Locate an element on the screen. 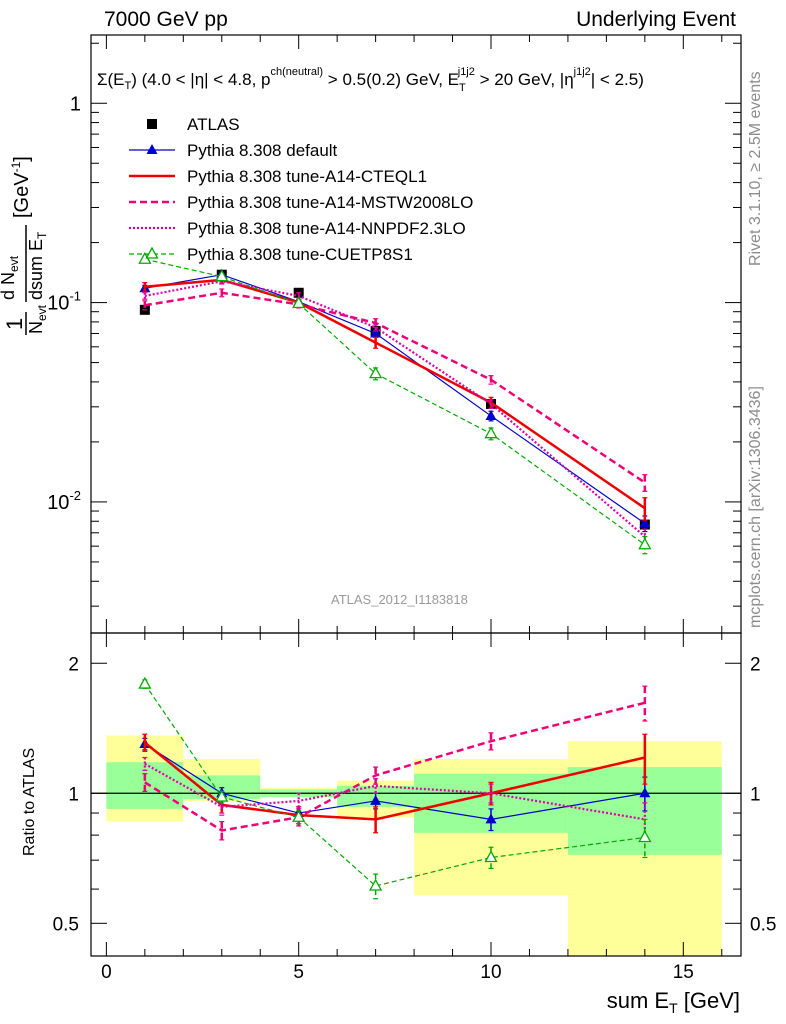 The width and height of the screenshot is (786, 1024). y-tick-label: 10⁻¹ is located at coordinates (64, 302).